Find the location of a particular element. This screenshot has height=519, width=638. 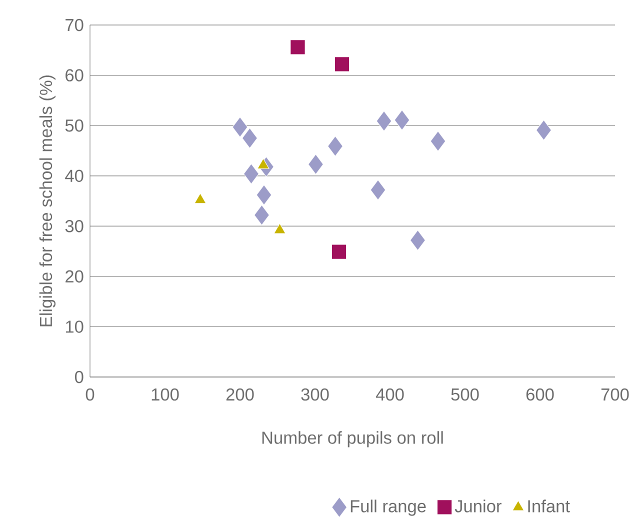

y-tick-label: 10 is located at coordinates (75, 326).